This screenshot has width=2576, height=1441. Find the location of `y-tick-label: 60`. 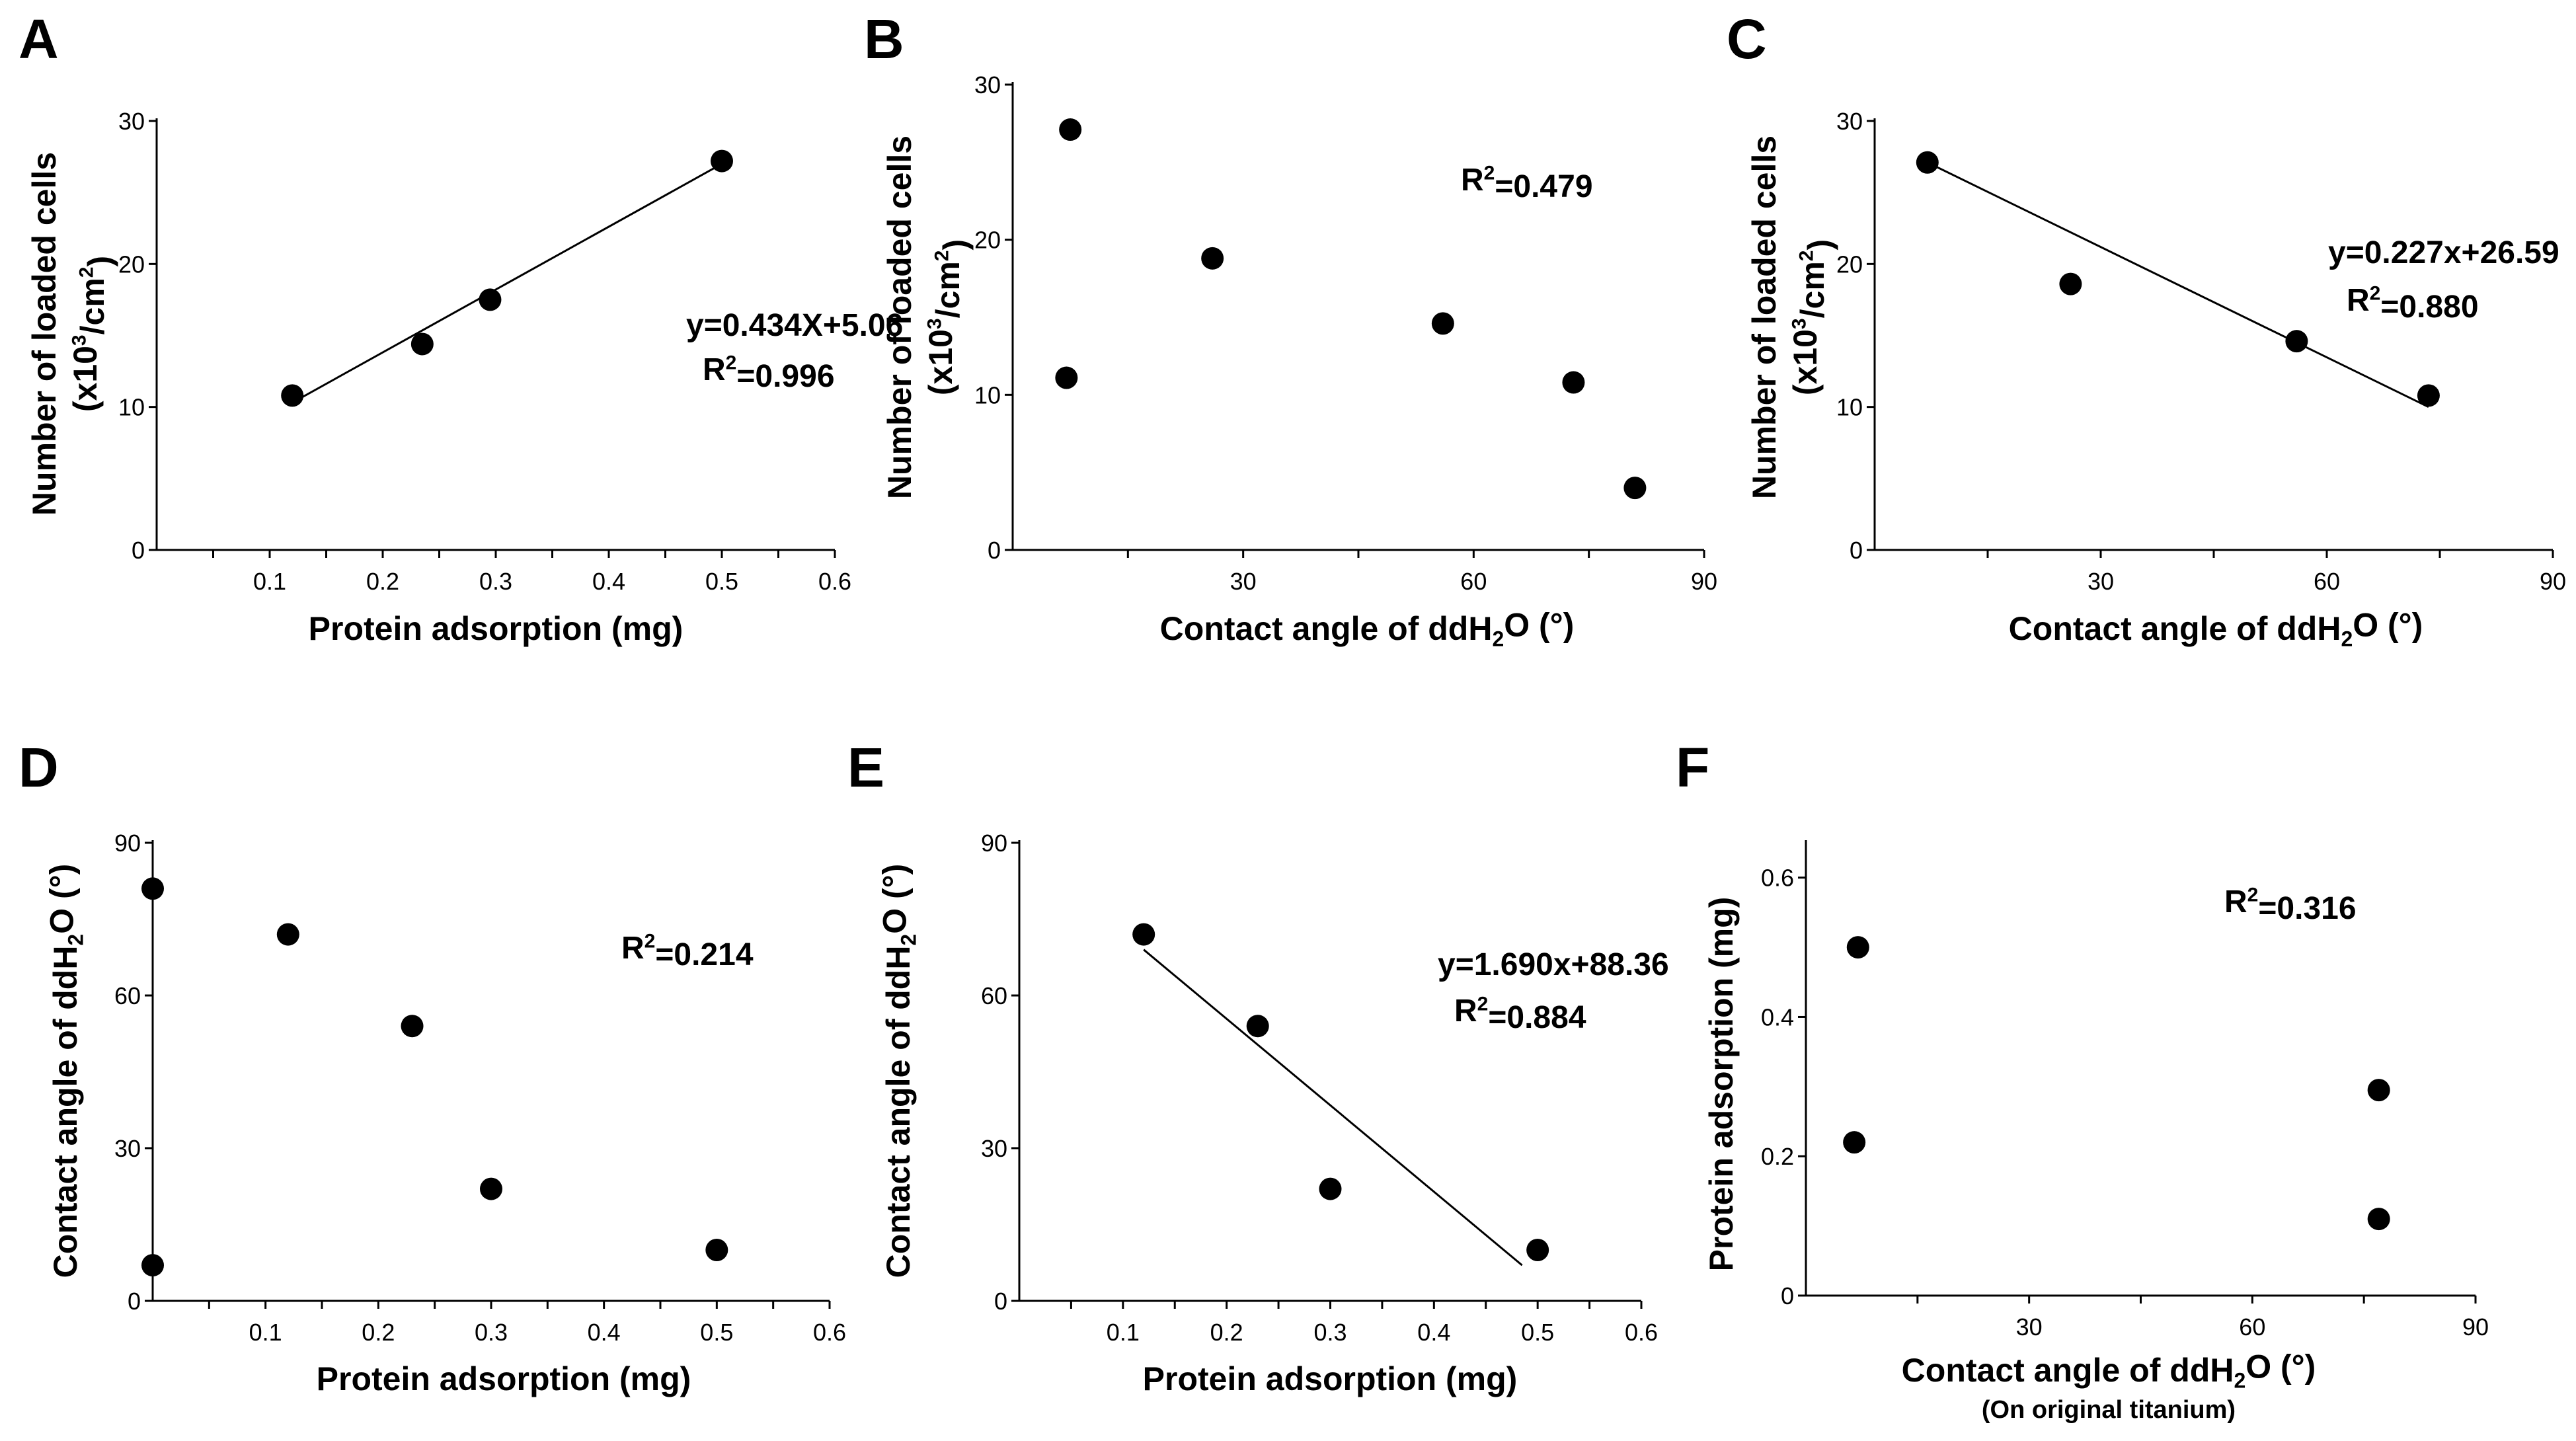

y-tick-label: 60 is located at coordinates (994, 996).